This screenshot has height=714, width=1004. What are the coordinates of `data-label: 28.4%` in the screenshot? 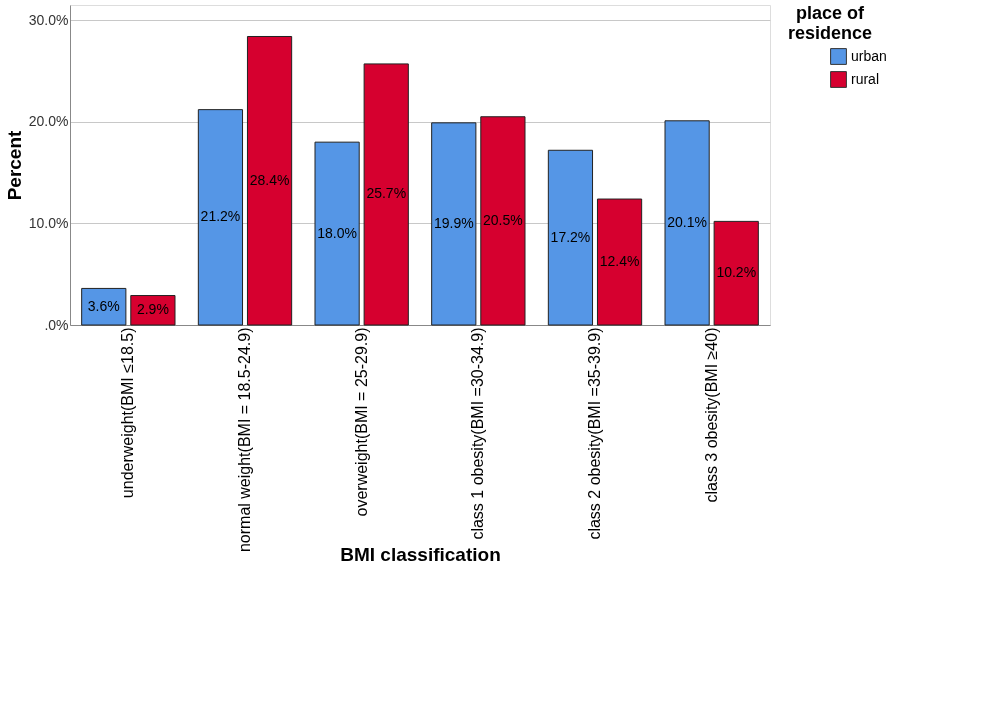 It's located at (269, 179).